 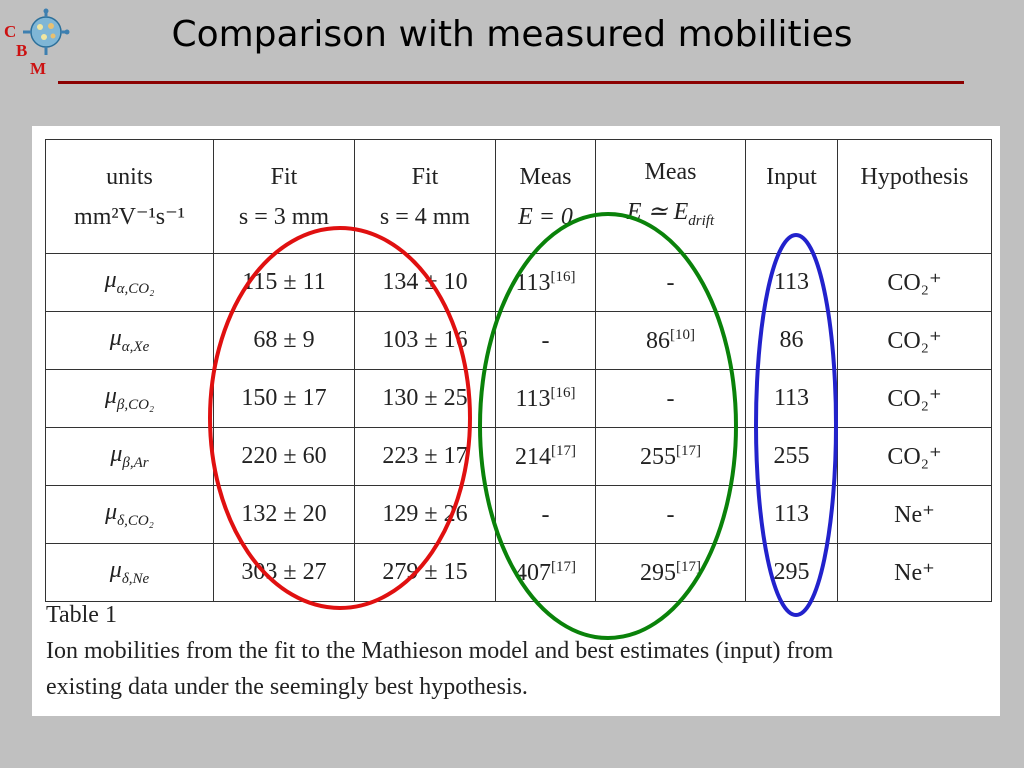 I want to click on logo-letter-b: B, so click(x=22, y=50).